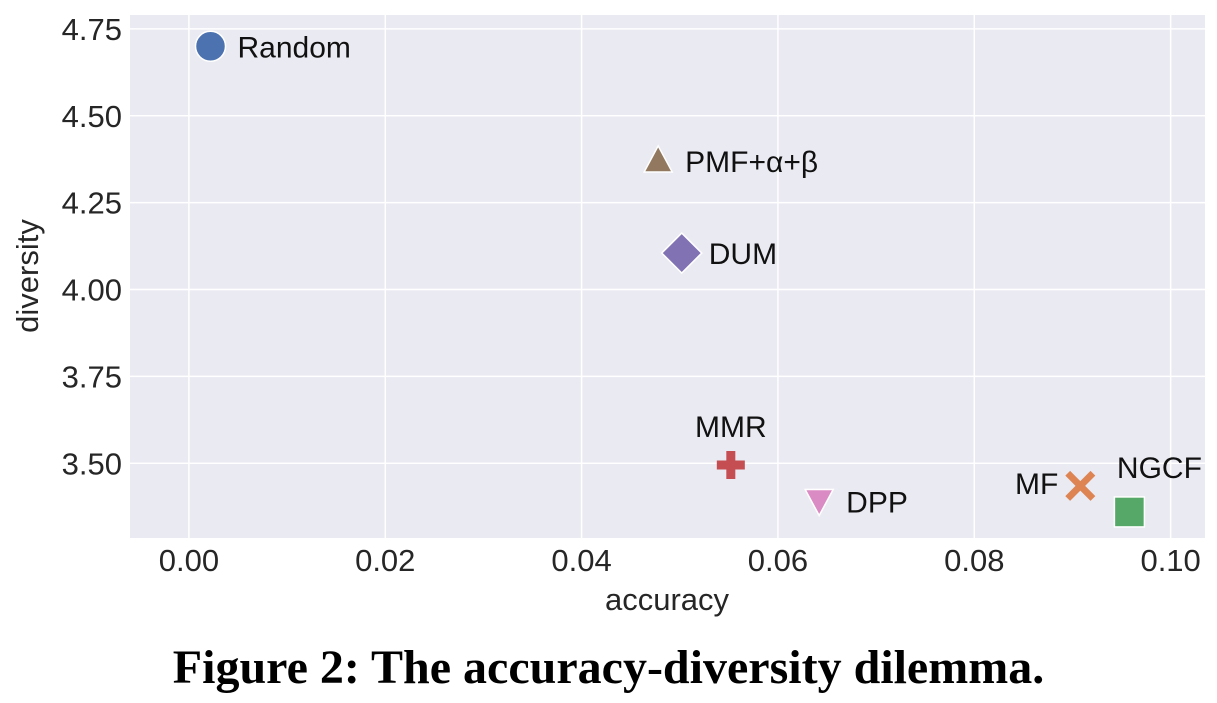  Describe the element at coordinates (1129, 512) in the screenshot. I see `point-marker-square` at that location.